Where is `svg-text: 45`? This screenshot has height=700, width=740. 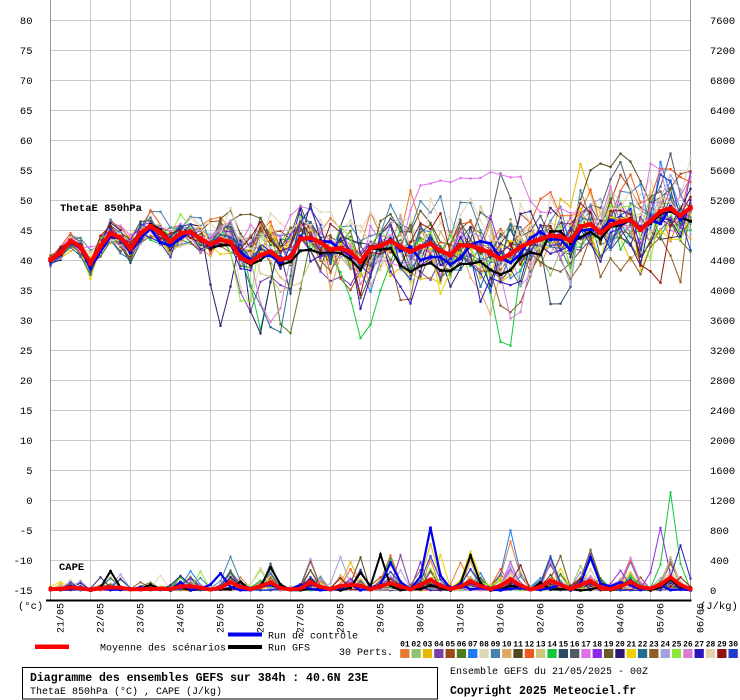 svg-text: 45 is located at coordinates (26, 232).